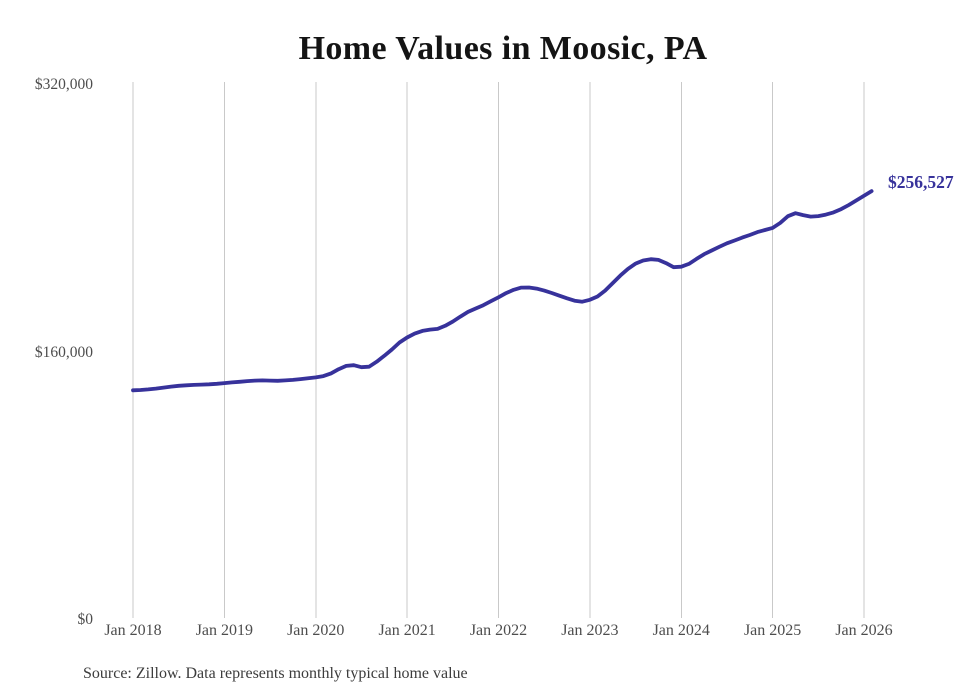 The width and height of the screenshot is (980, 699). I want to click on x-tick-label: Jan 2024, so click(681, 630).